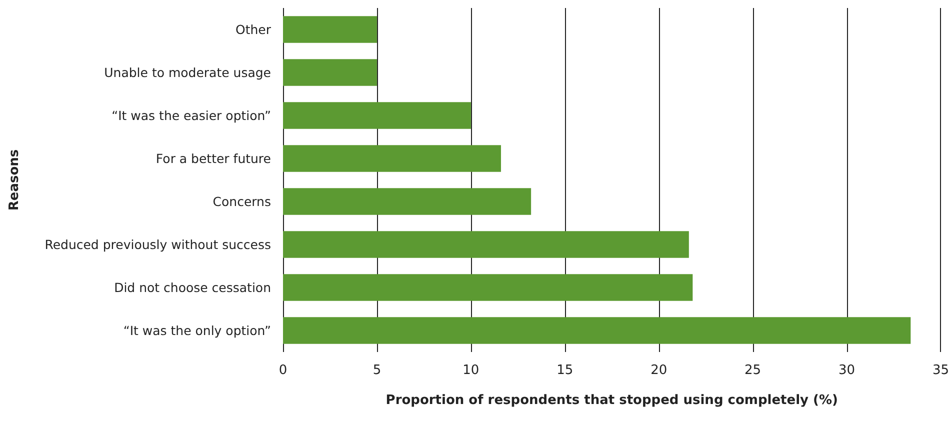 This screenshot has width=952, height=428. What do you see at coordinates (612, 400) in the screenshot?
I see `x-axis-title: Proportion of respondents that stopped using completely (%)` at bounding box center [612, 400].